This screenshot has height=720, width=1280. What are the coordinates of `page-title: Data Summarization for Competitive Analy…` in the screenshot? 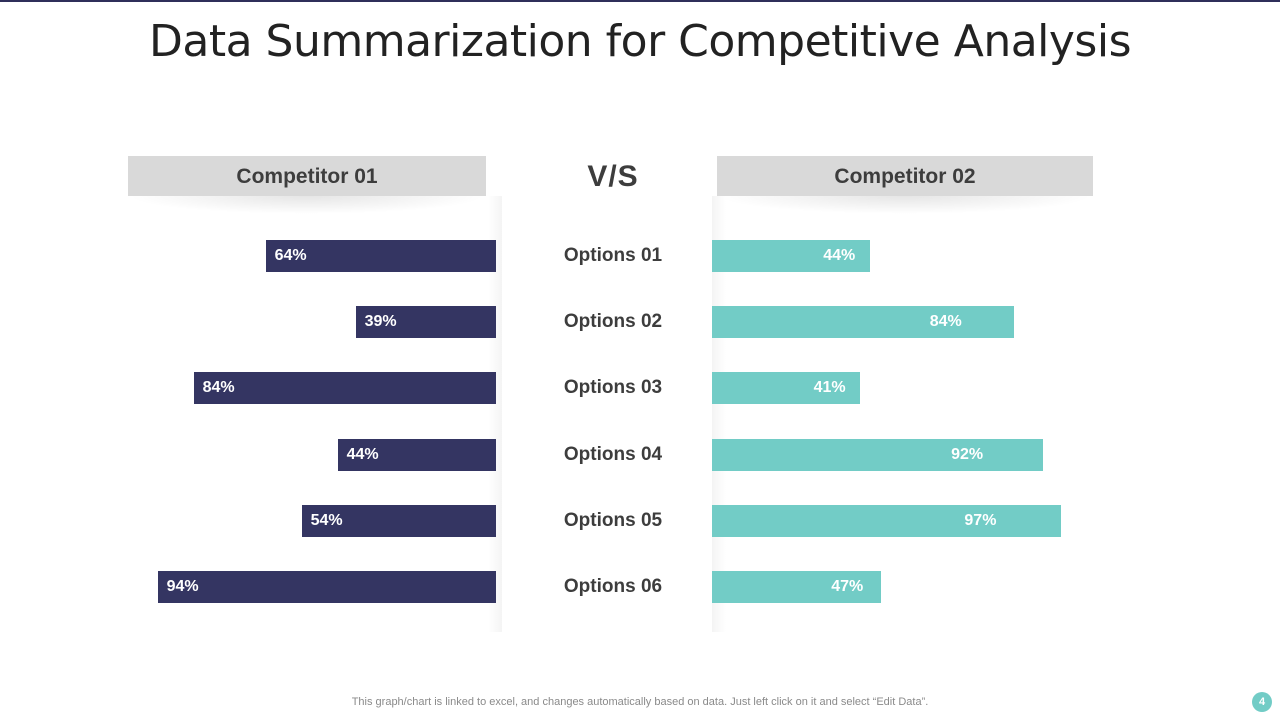 It's located at (640, 41).